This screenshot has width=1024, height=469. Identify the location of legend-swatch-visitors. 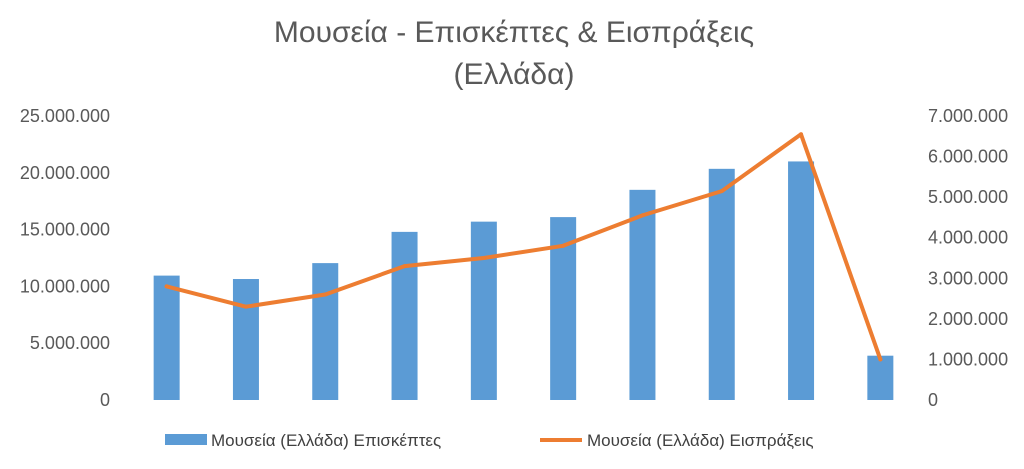
(186, 439).